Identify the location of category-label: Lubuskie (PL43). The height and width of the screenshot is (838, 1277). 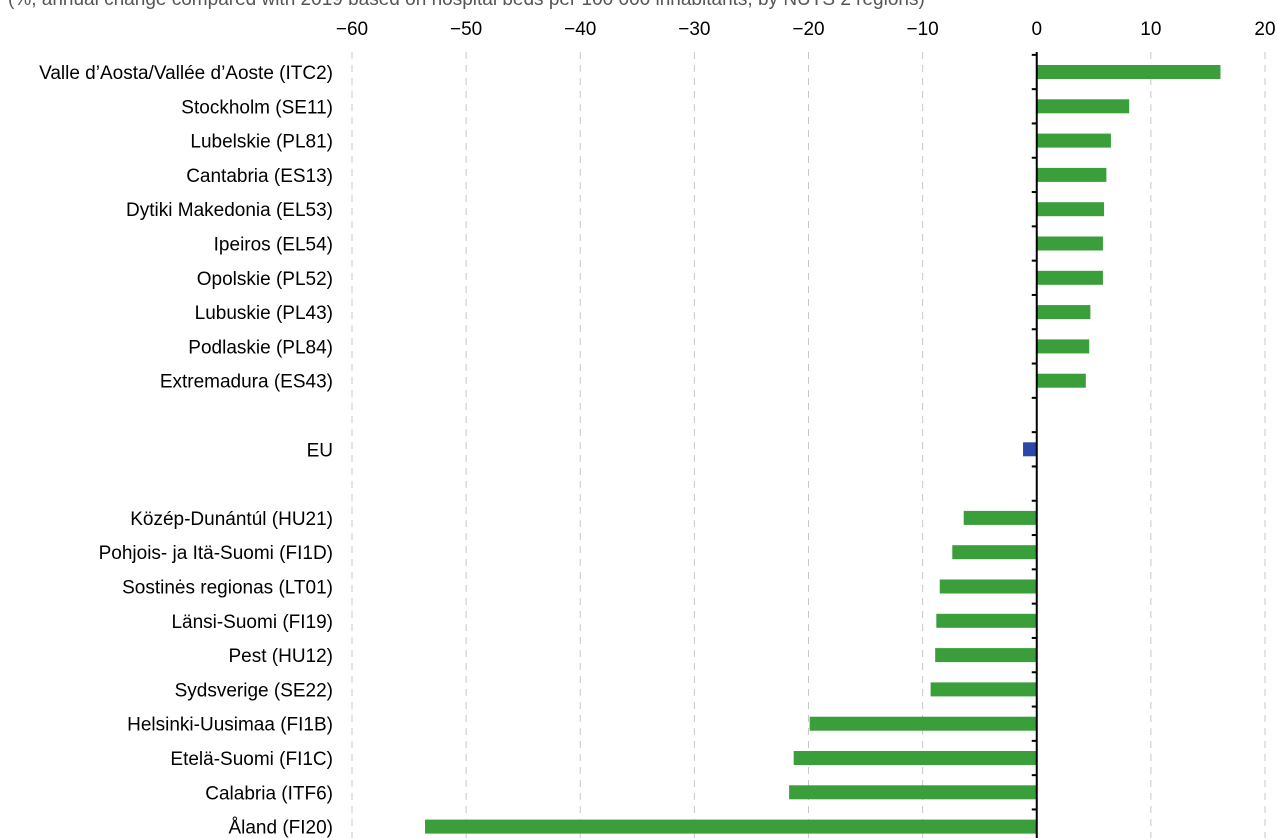
(264, 313).